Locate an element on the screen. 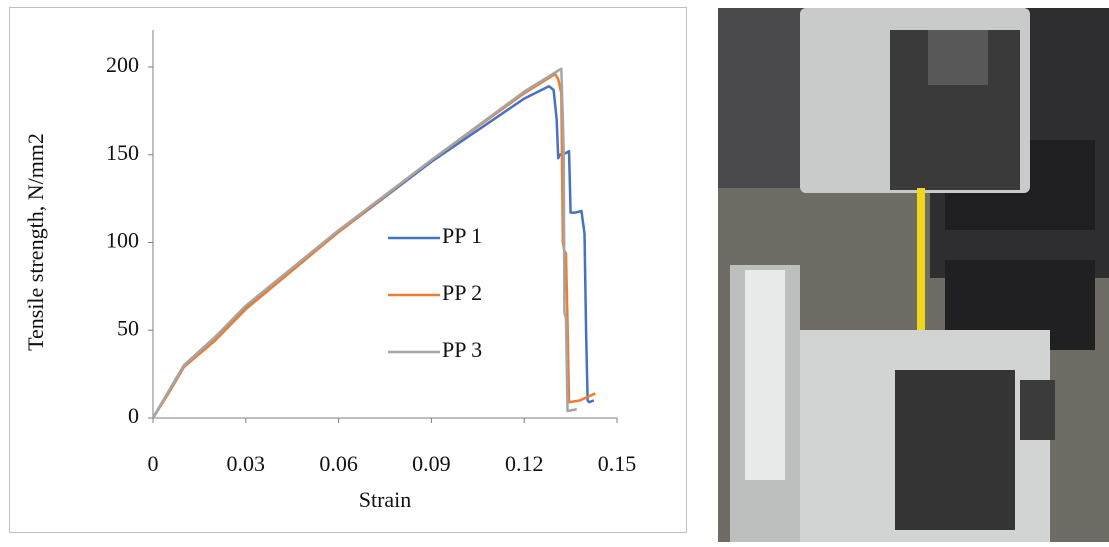 The width and height of the screenshot is (1109, 547). x-tick-label: 0 is located at coordinates (153, 463).